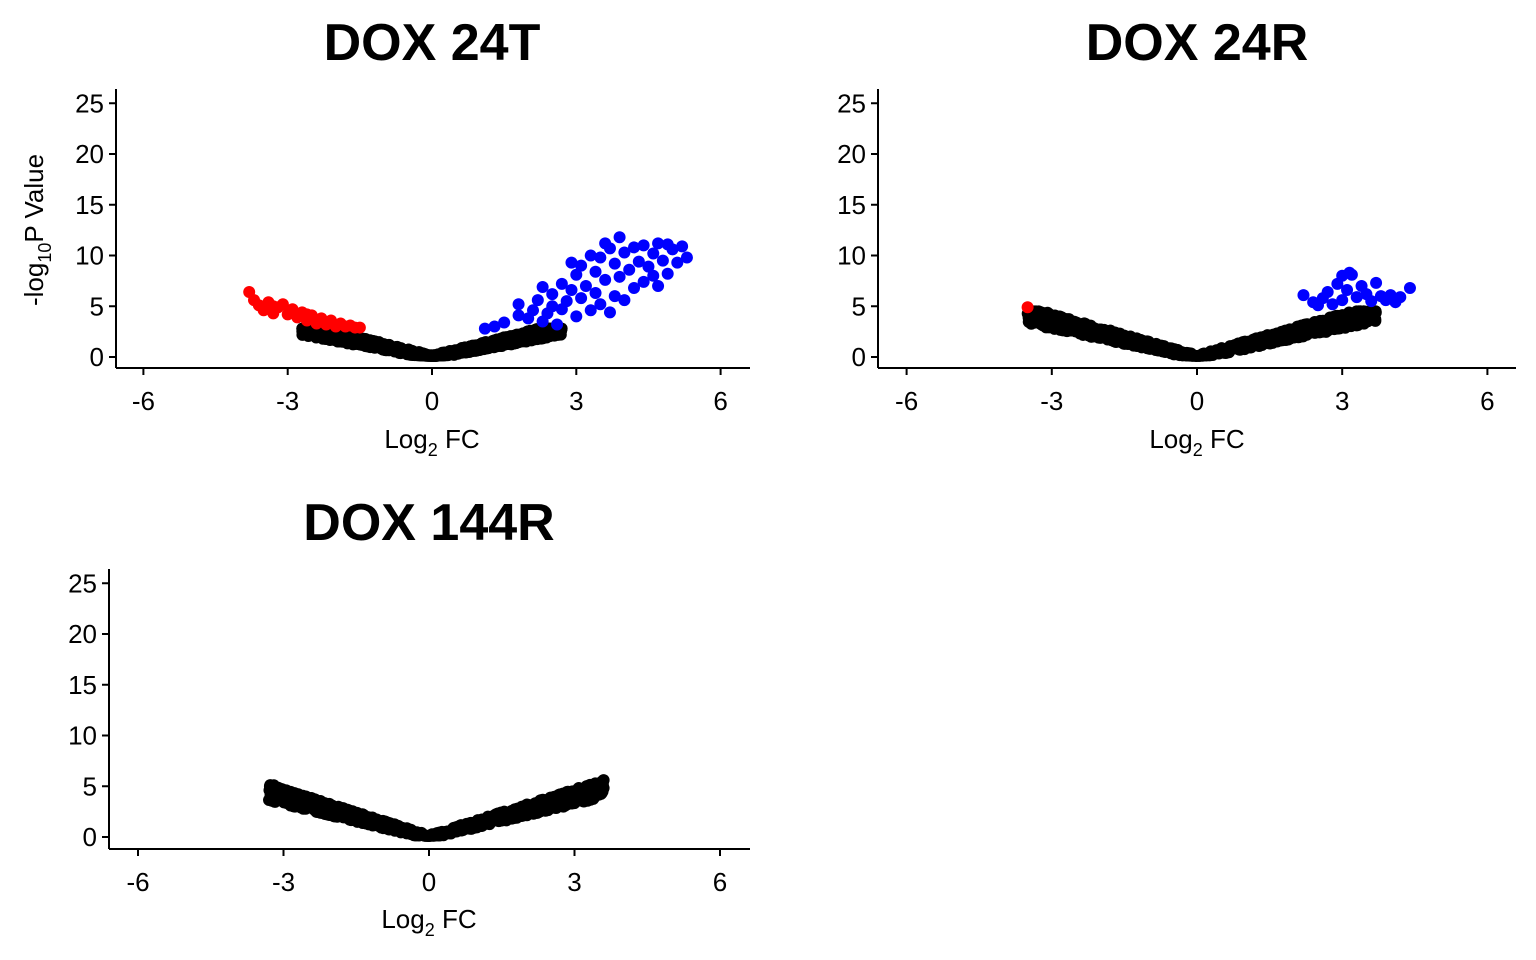 Image resolution: width=1536 pixels, height=960 pixels. I want to click on x-tick-label: -6, so click(906, 401).